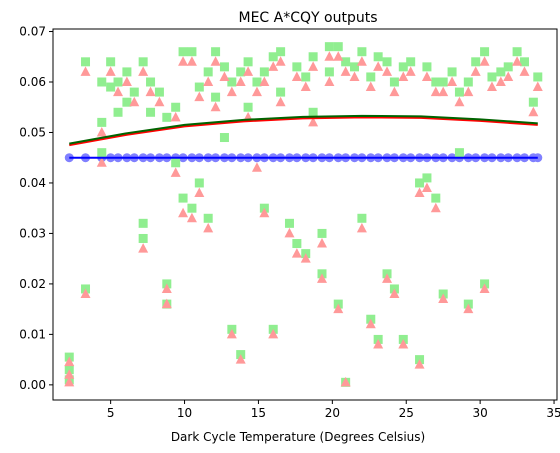 The height and width of the screenshot is (453, 560). What do you see at coordinates (32, 334) in the screenshot?
I see `y-tick-label: 0.01` at bounding box center [32, 334].